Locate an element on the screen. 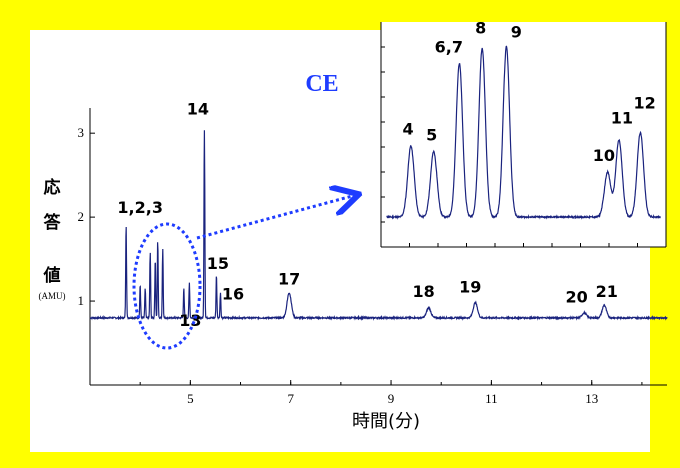 This screenshot has height=468, width=680. inset-peak-label-8: 8 is located at coordinates (480, 28).